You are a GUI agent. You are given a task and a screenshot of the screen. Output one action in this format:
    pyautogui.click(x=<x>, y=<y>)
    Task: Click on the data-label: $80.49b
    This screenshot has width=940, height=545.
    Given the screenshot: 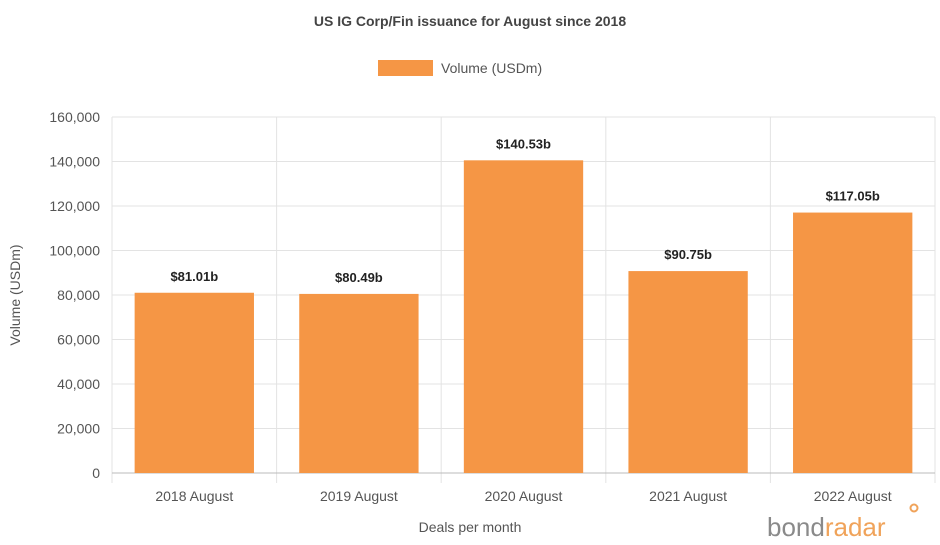 What is the action you would take?
    pyautogui.click(x=359, y=277)
    